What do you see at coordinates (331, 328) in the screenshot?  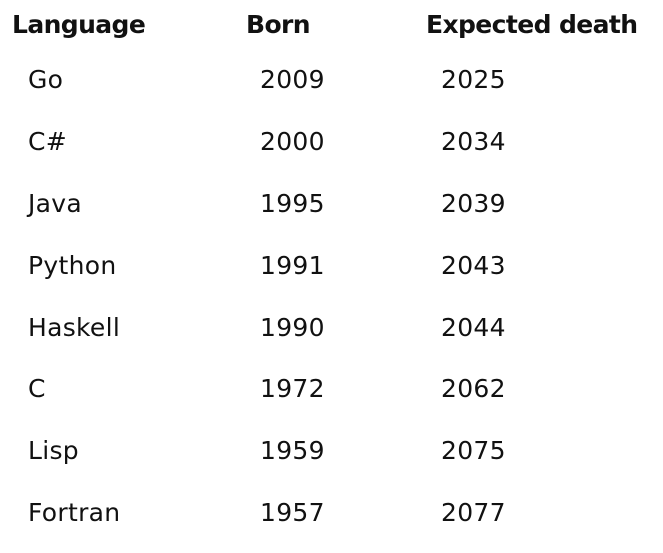 I see `table-row: Haskell 1990 2044` at bounding box center [331, 328].